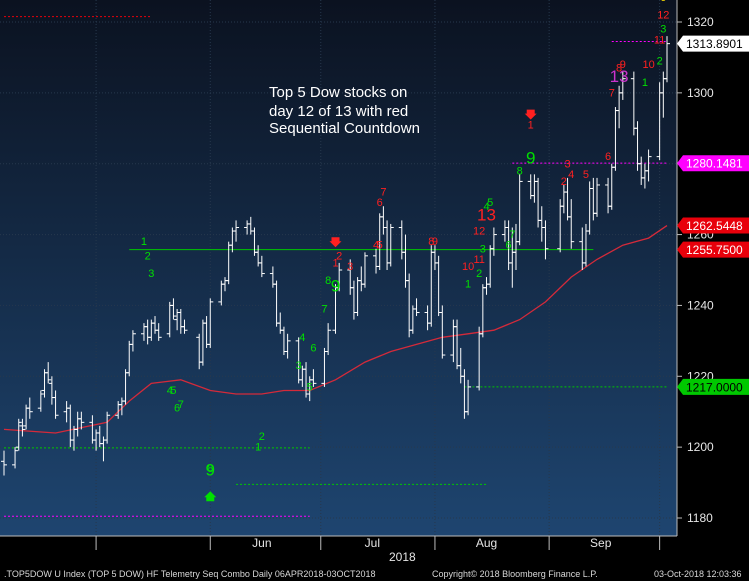 The image size is (749, 581). Describe the element at coordinates (486, 543) in the screenshot. I see `x-tick-label: Aug` at that location.